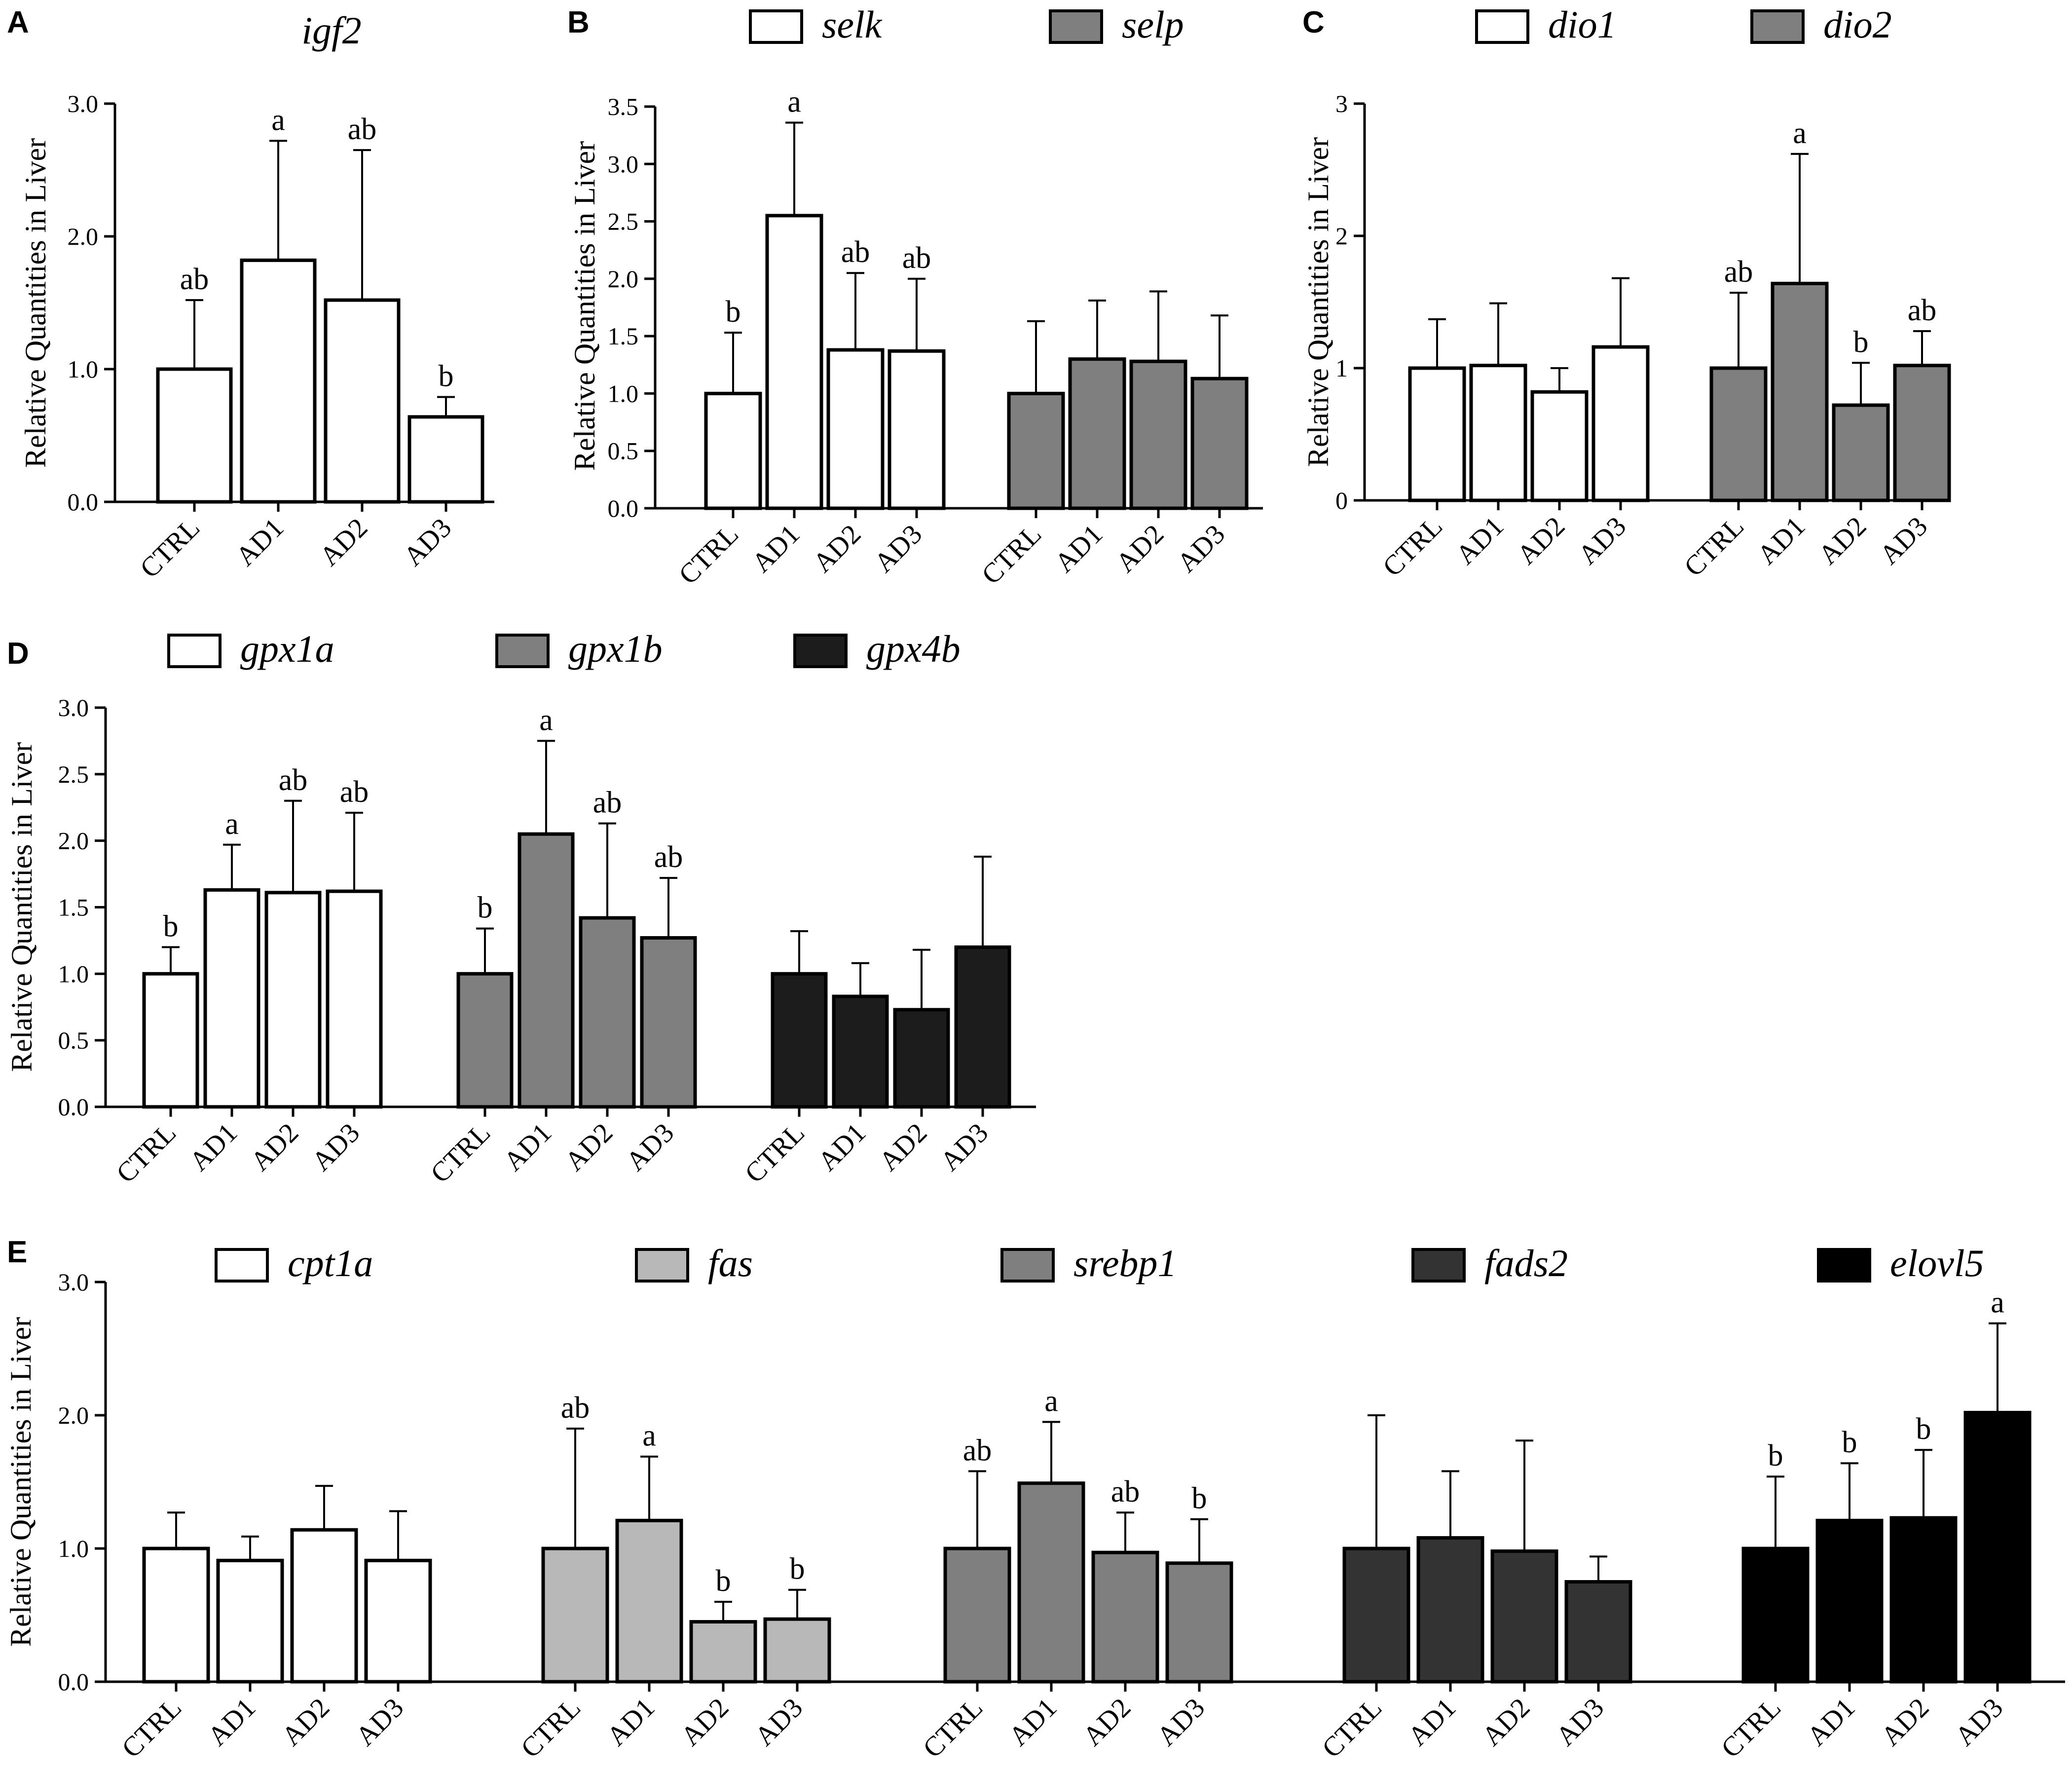 Image resolution: width=2072 pixels, height=1775 pixels. What do you see at coordinates (731, 1263) in the screenshot?
I see `legend-label: fas` at bounding box center [731, 1263].